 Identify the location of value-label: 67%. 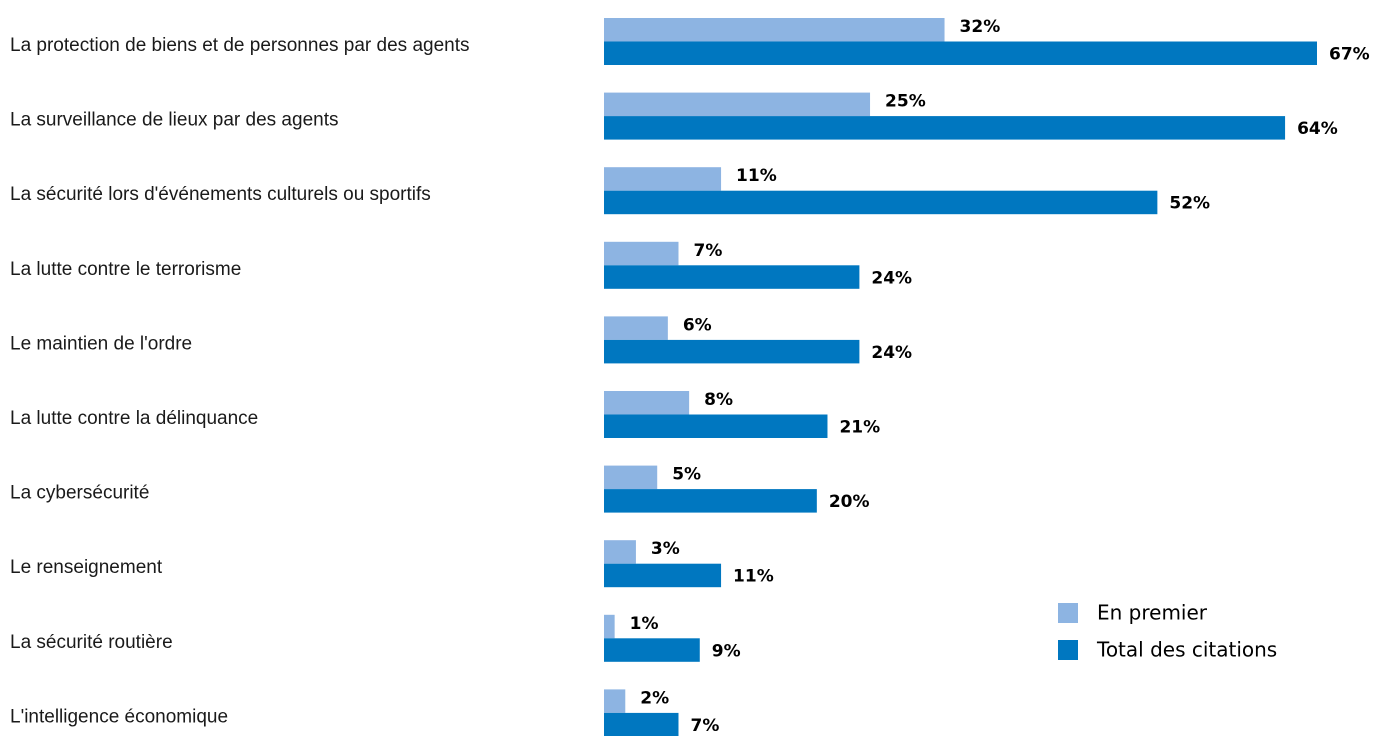
(1349, 55).